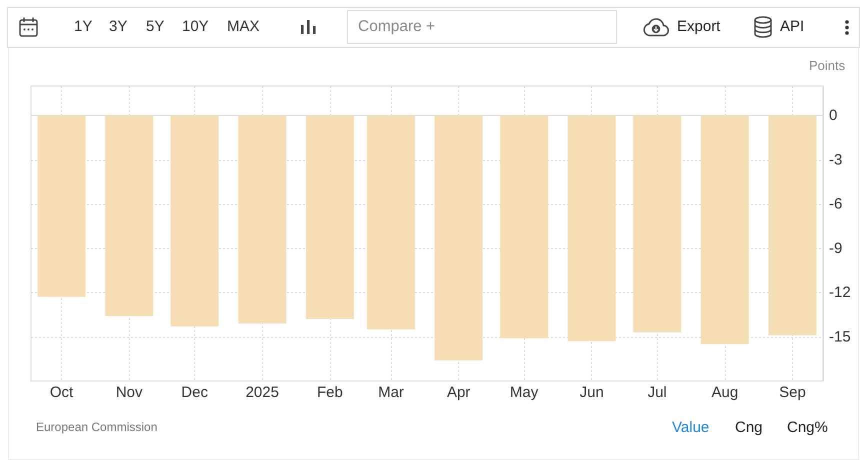 The height and width of the screenshot is (466, 864). I want to click on x-tick-label: 2025, so click(262, 392).